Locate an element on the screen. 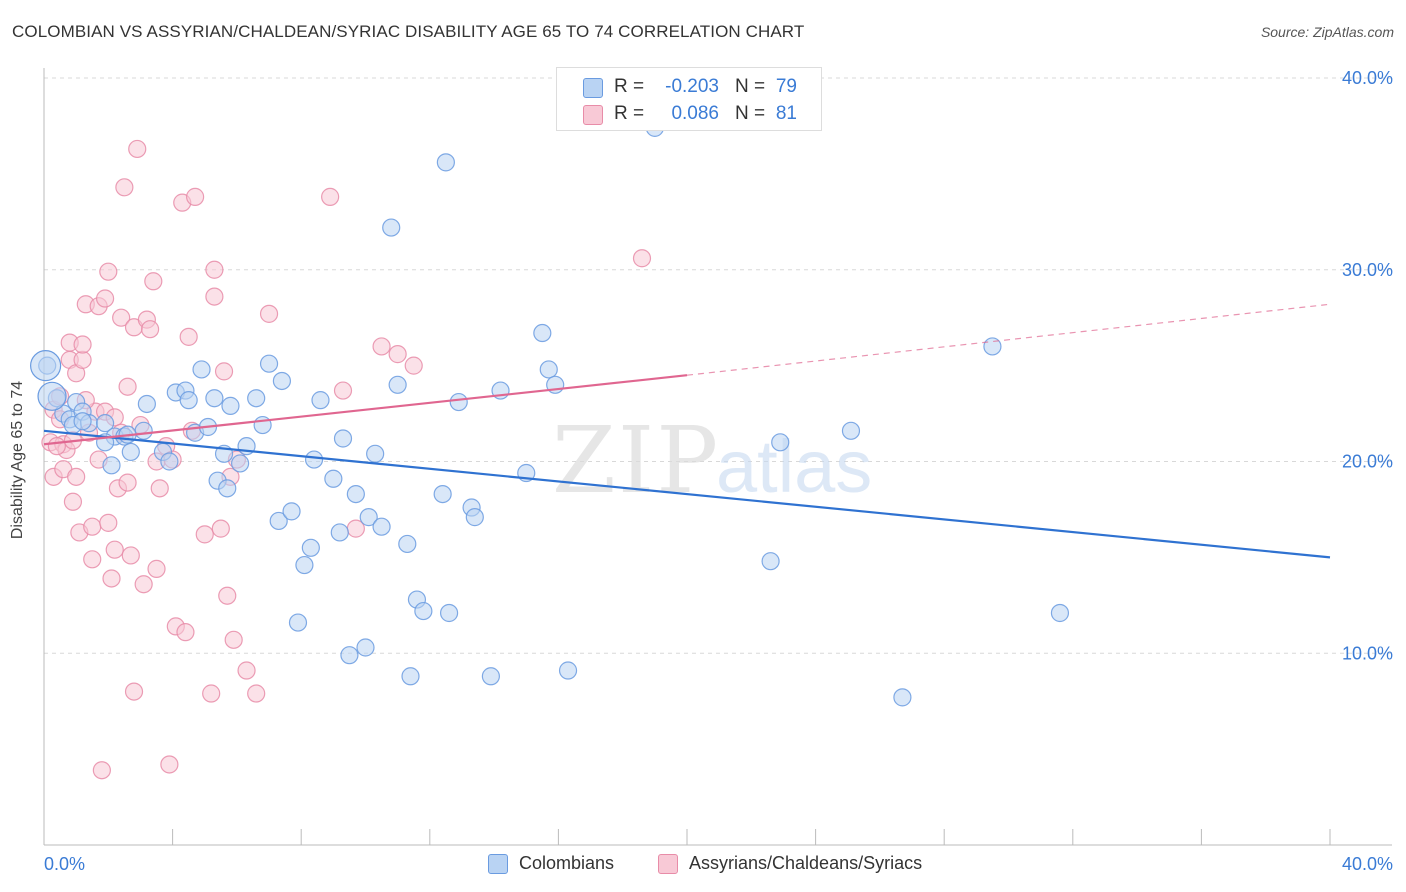 The height and width of the screenshot is (892, 1406). stats-r-value: -0.203 is located at coordinates (692, 86).